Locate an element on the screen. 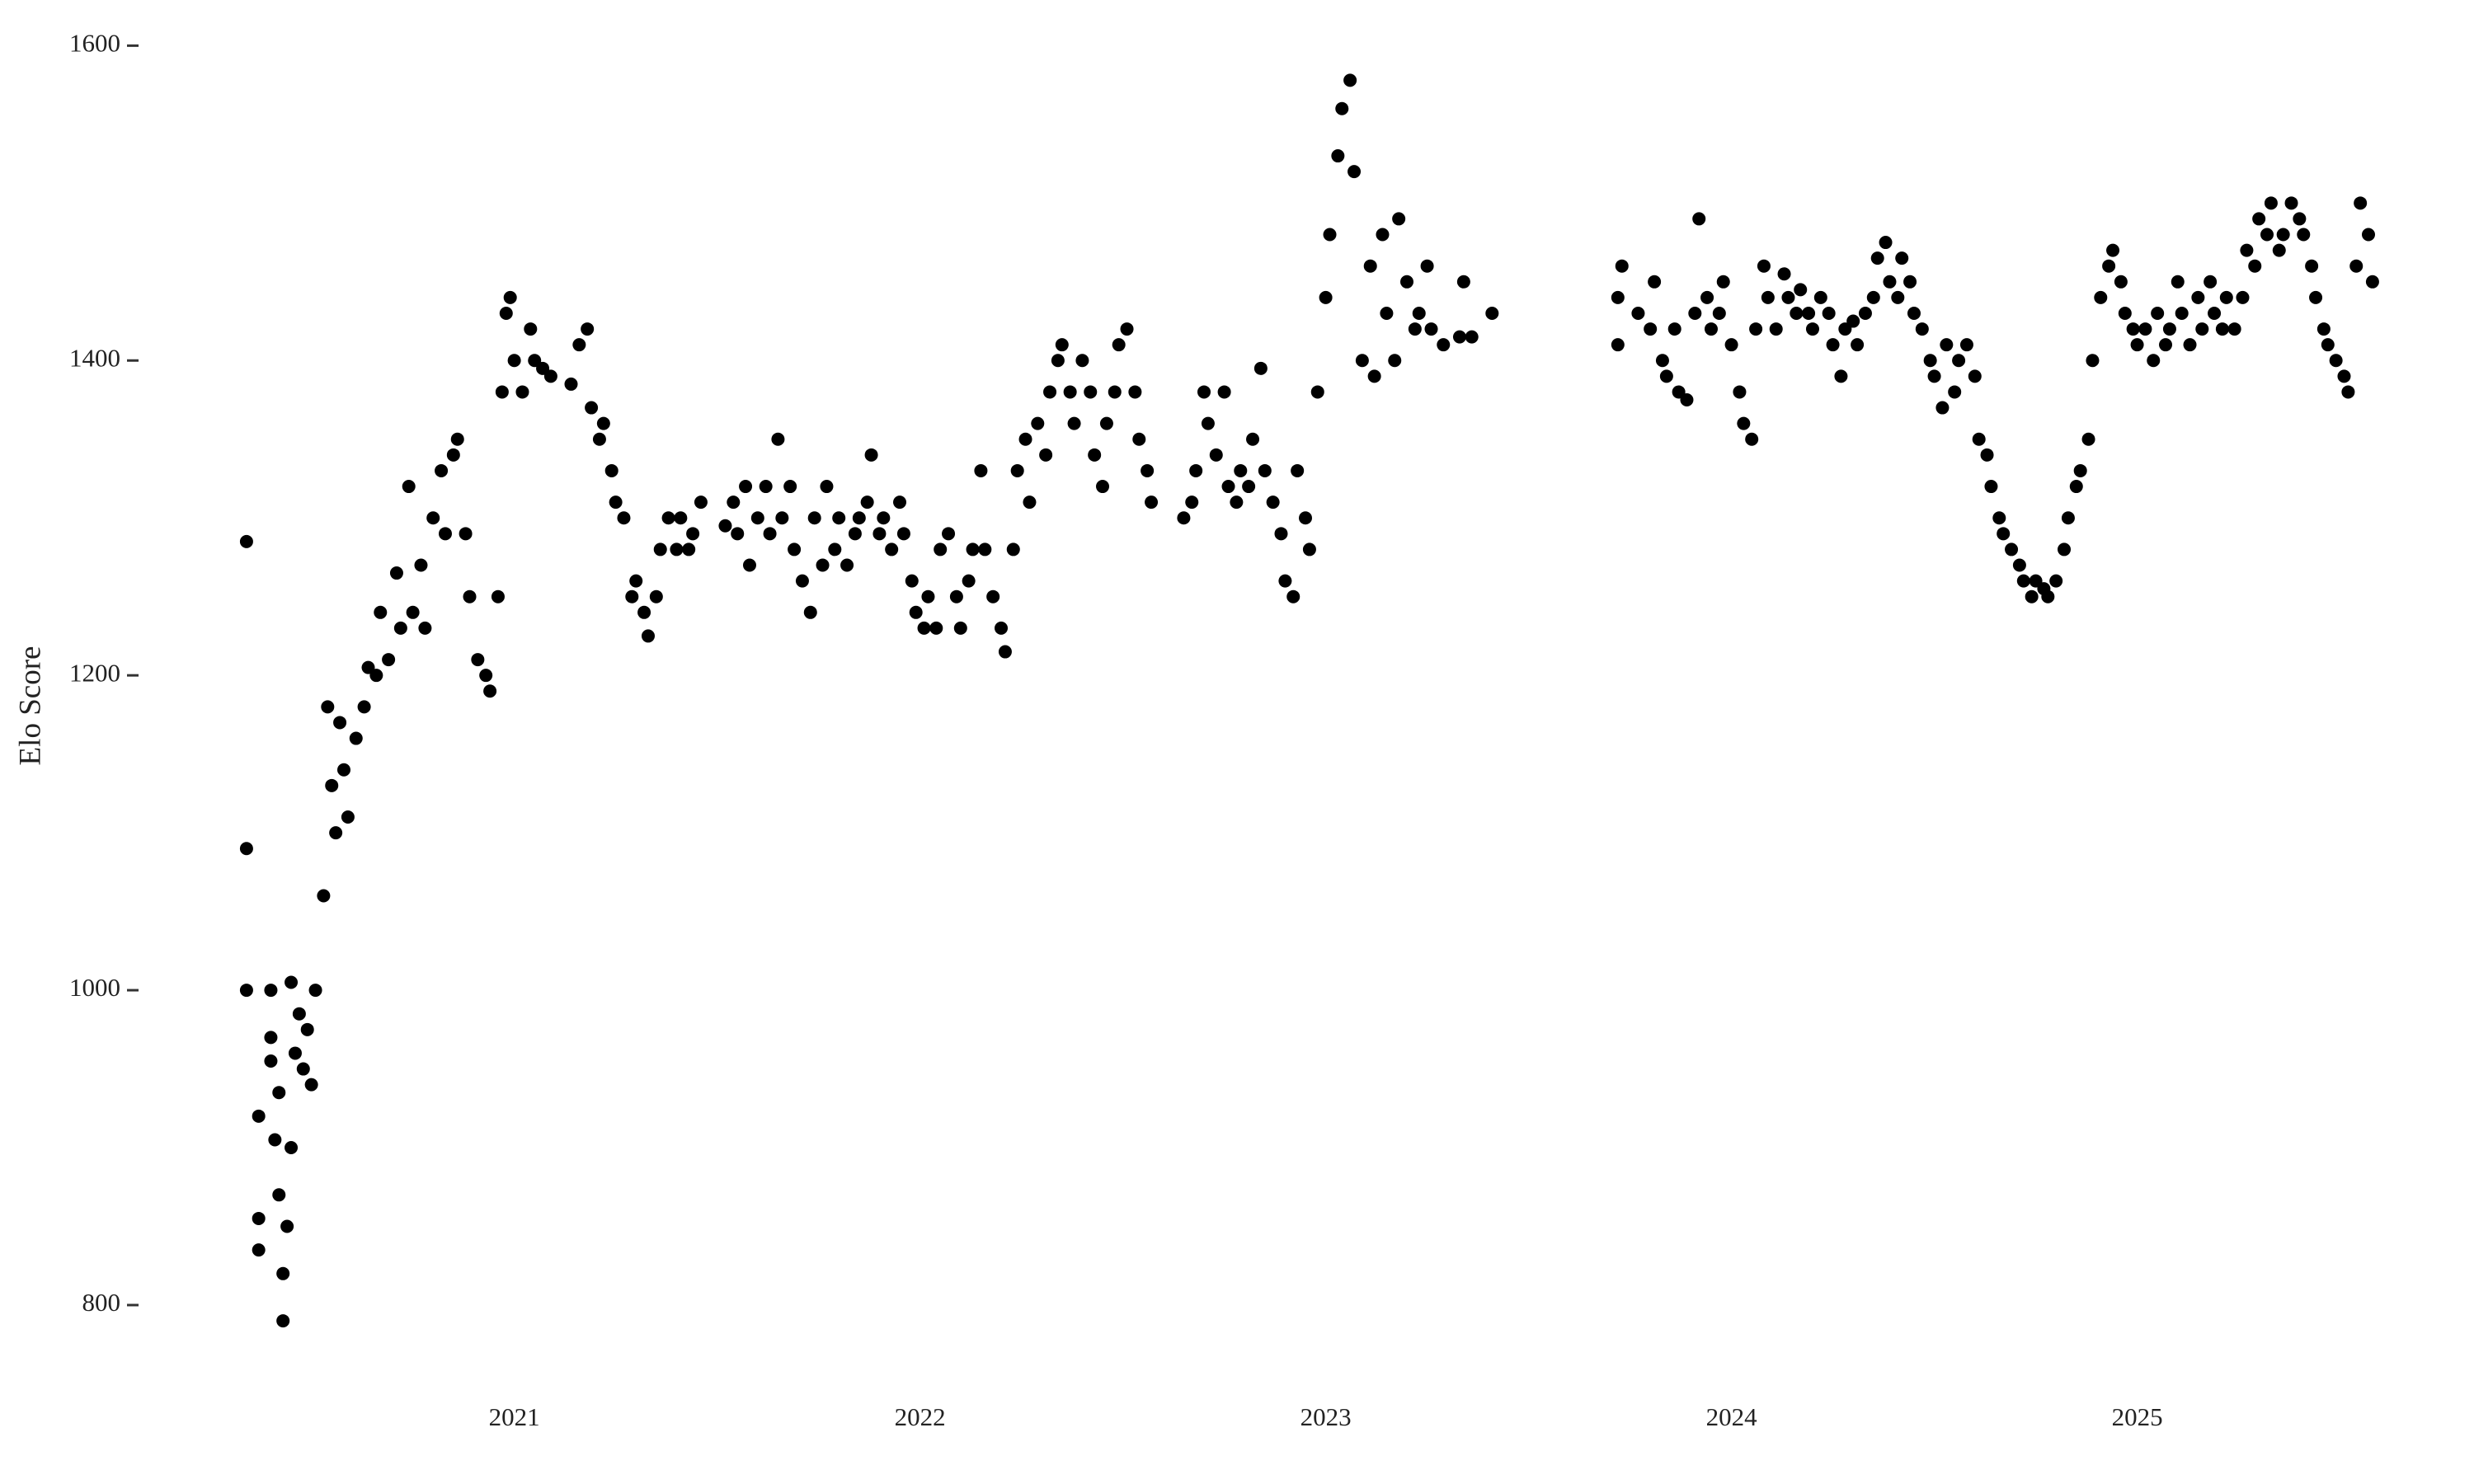  y-tick-label: 1000 is located at coordinates (94, 988).